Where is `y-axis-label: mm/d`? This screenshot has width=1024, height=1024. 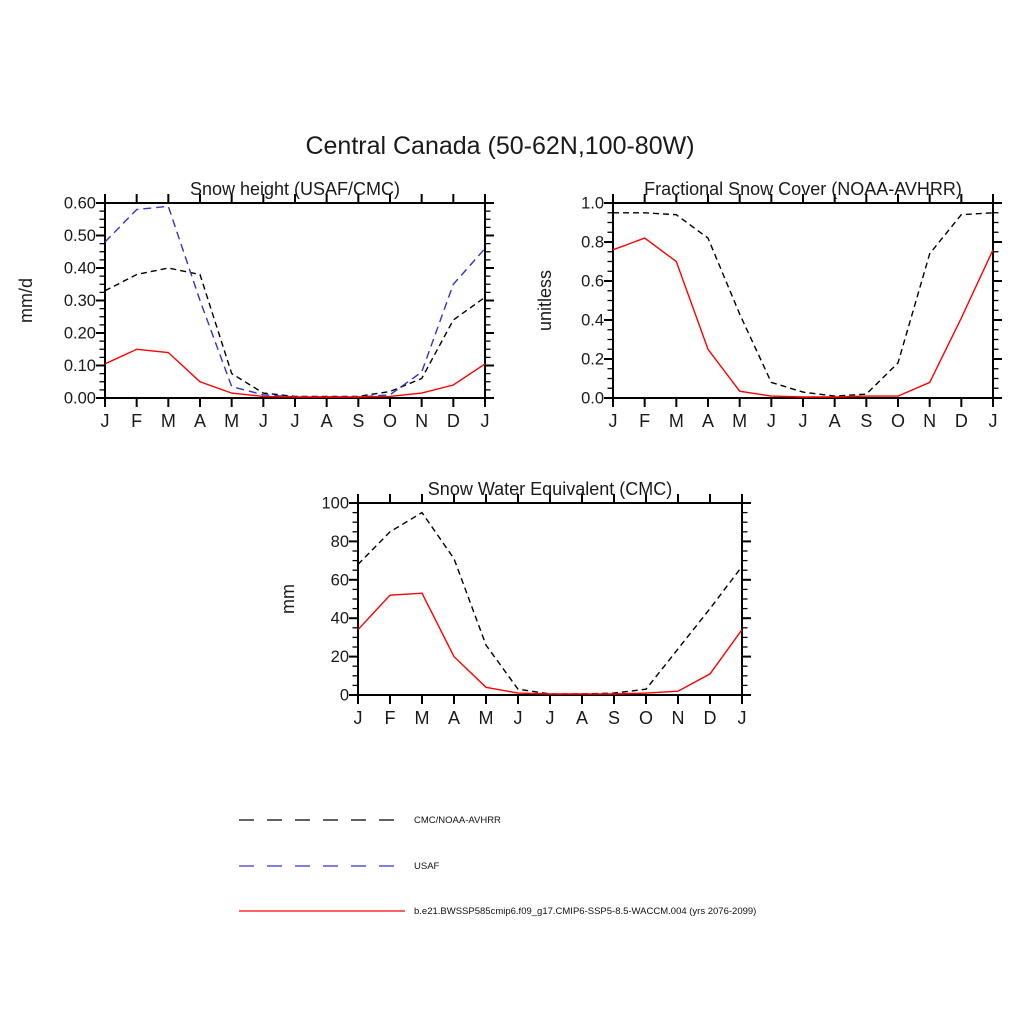 y-axis-label: mm/d is located at coordinates (26, 300).